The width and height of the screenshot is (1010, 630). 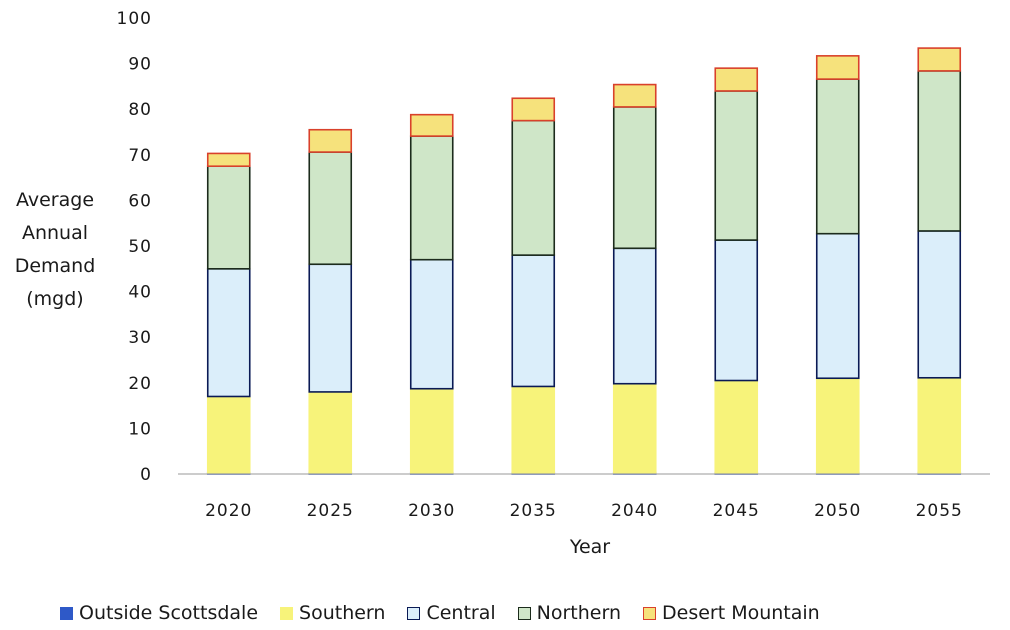 I want to click on legend-item: Outside Scottsdale, so click(x=159, y=613).